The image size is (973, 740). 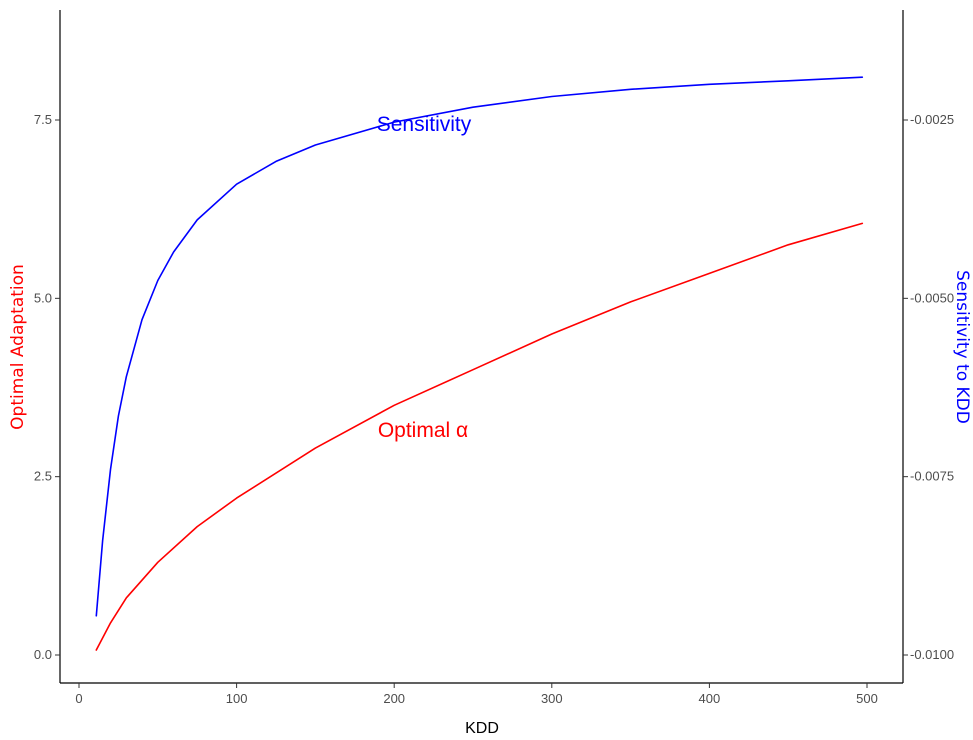 What do you see at coordinates (423, 430) in the screenshot?
I see `optimal-alpha-annotation: Optimal α` at bounding box center [423, 430].